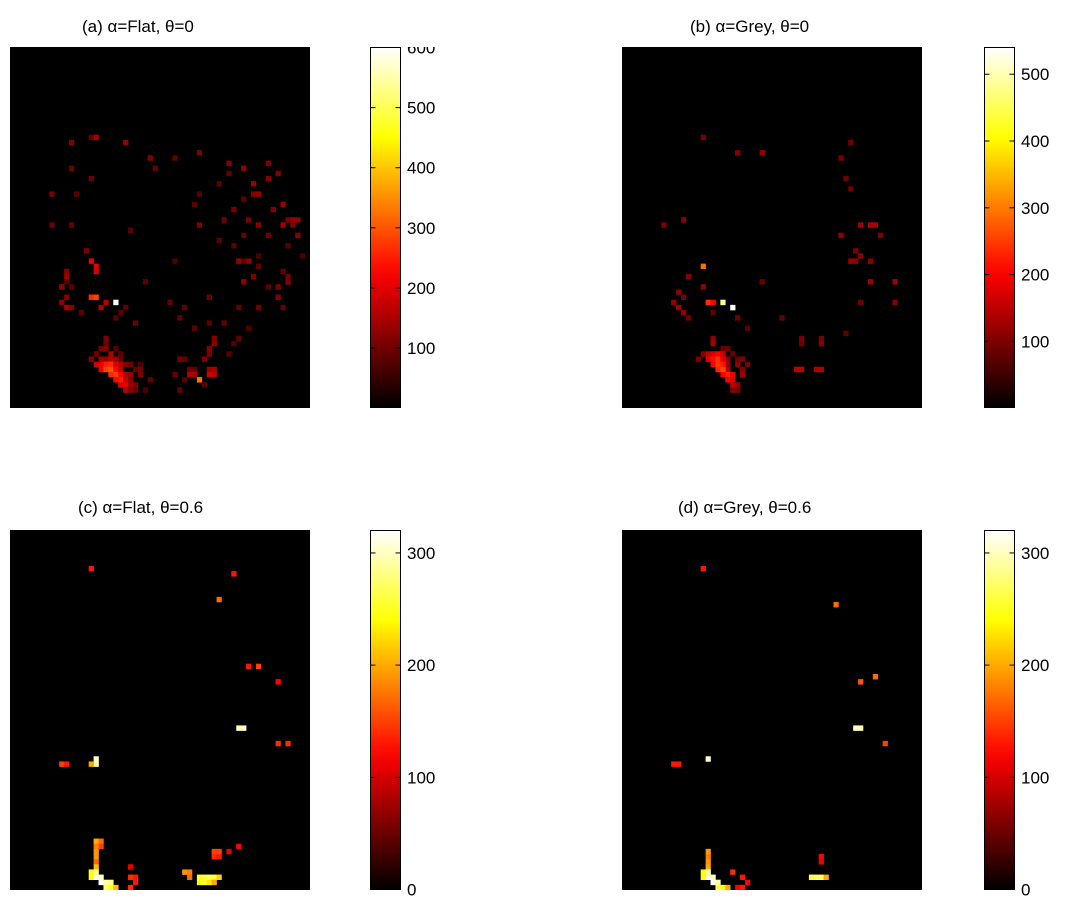 The width and height of the screenshot is (1069, 901). What do you see at coordinates (385, 710) in the screenshot?
I see `colorbar-gradient` at bounding box center [385, 710].